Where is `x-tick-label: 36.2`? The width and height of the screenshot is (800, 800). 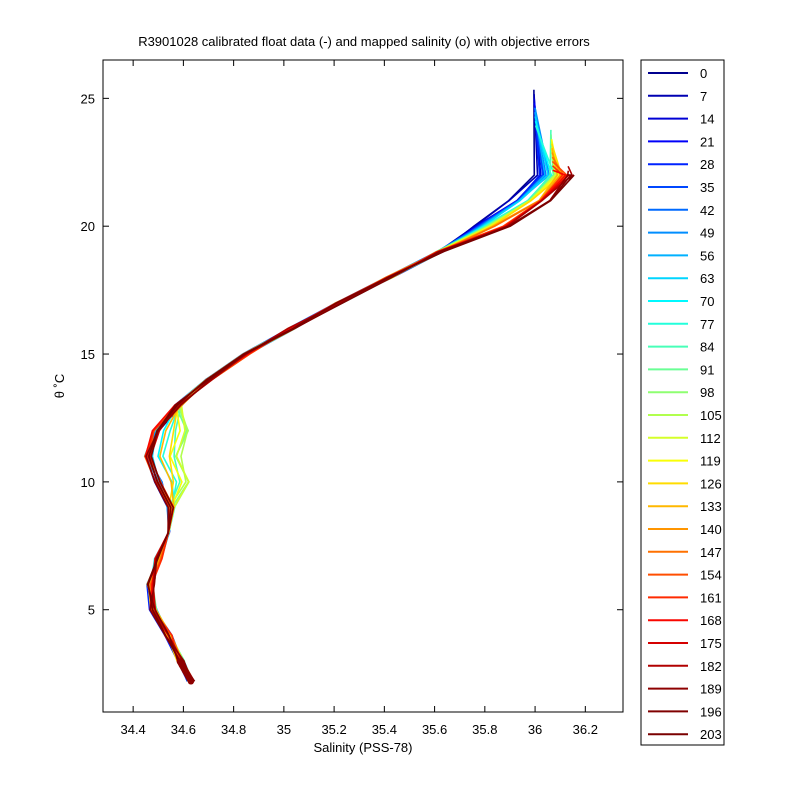 x-tick-label: 36.2 is located at coordinates (585, 729).